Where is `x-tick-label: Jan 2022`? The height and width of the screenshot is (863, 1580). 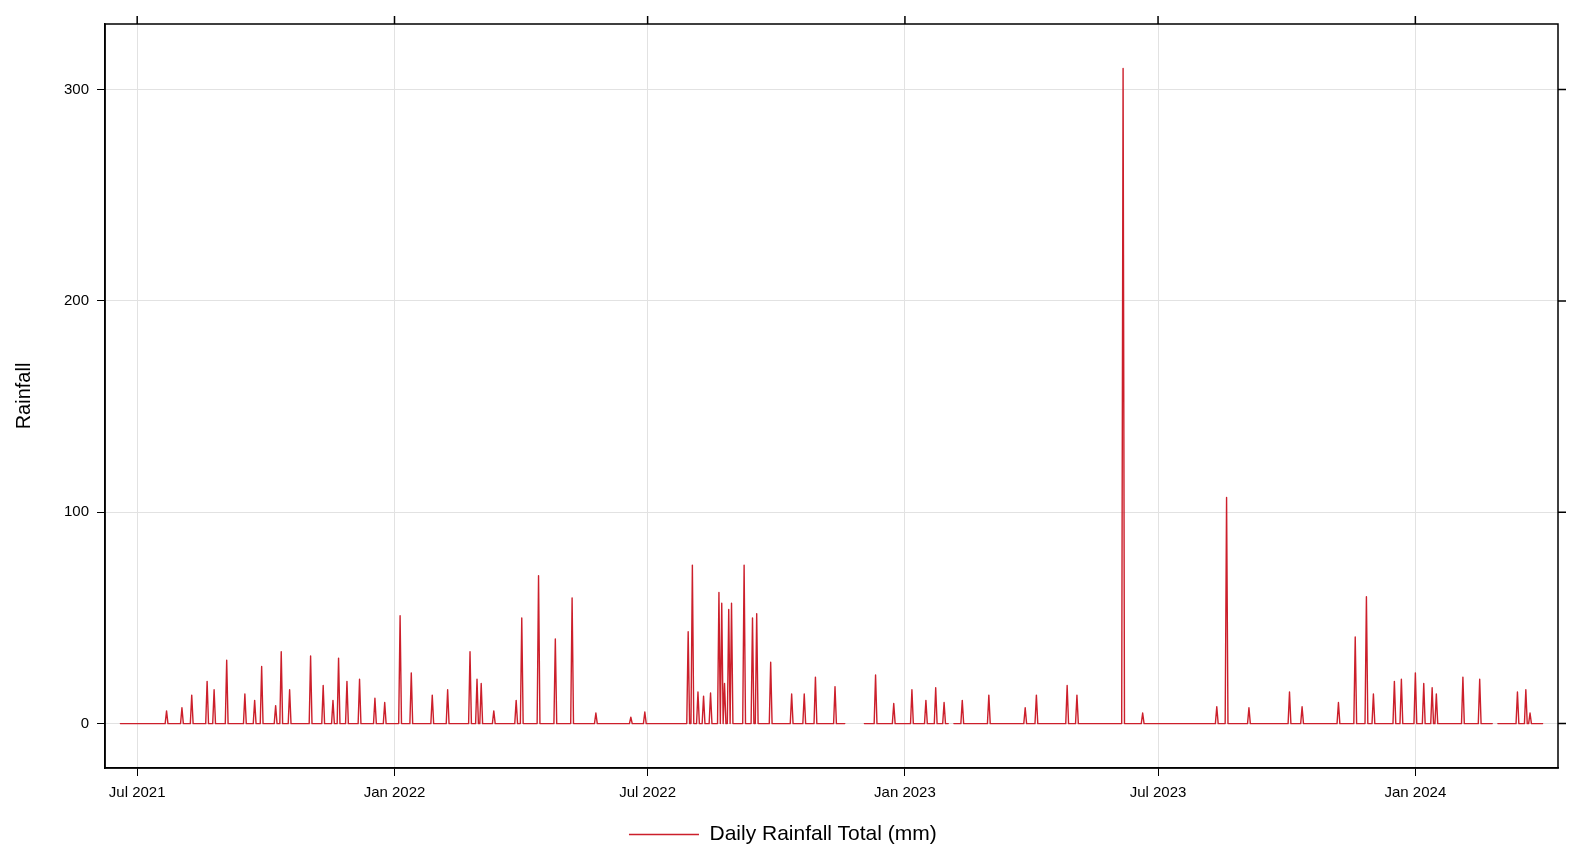
x-tick-label: Jan 2022 is located at coordinates (394, 792).